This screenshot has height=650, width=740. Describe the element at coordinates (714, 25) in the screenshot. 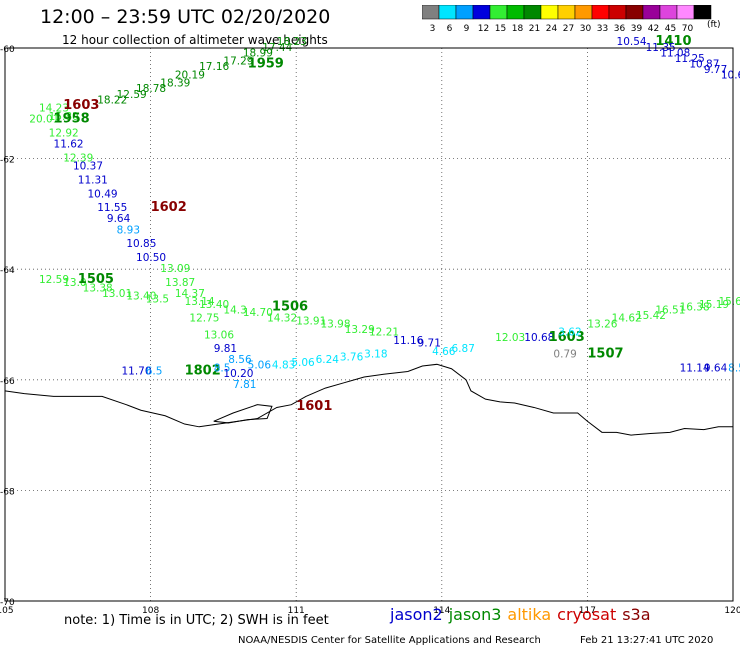

I see `units-label: (ft)` at that location.